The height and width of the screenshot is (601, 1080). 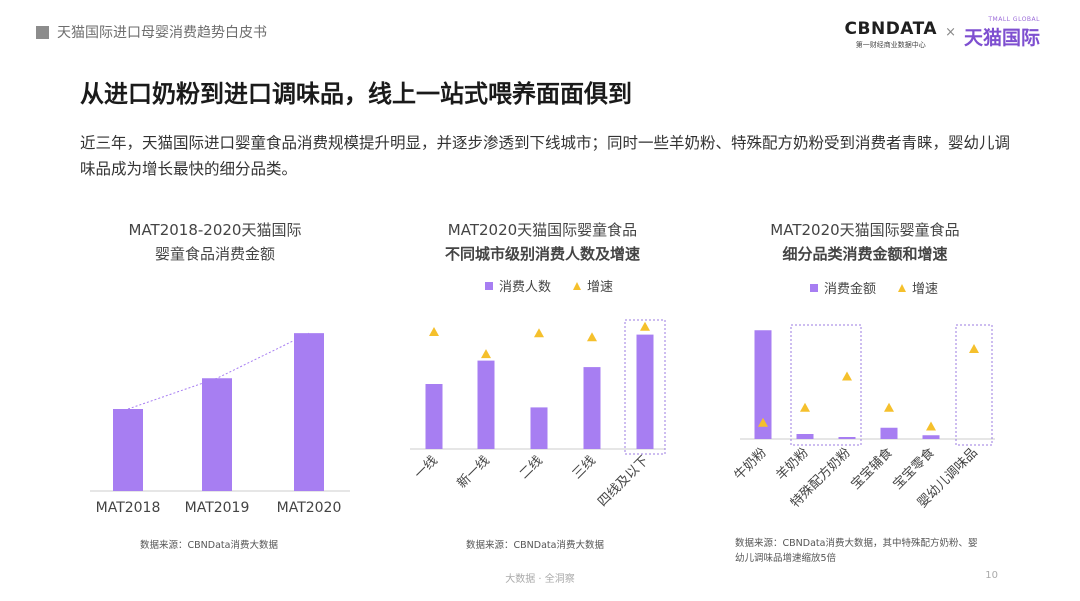 What do you see at coordinates (942, 33) in the screenshot?
I see `brand-logo: CBNDATA 第一财经商业数据中心 × TMALL GLOBAL 天猫国际` at bounding box center [942, 33].